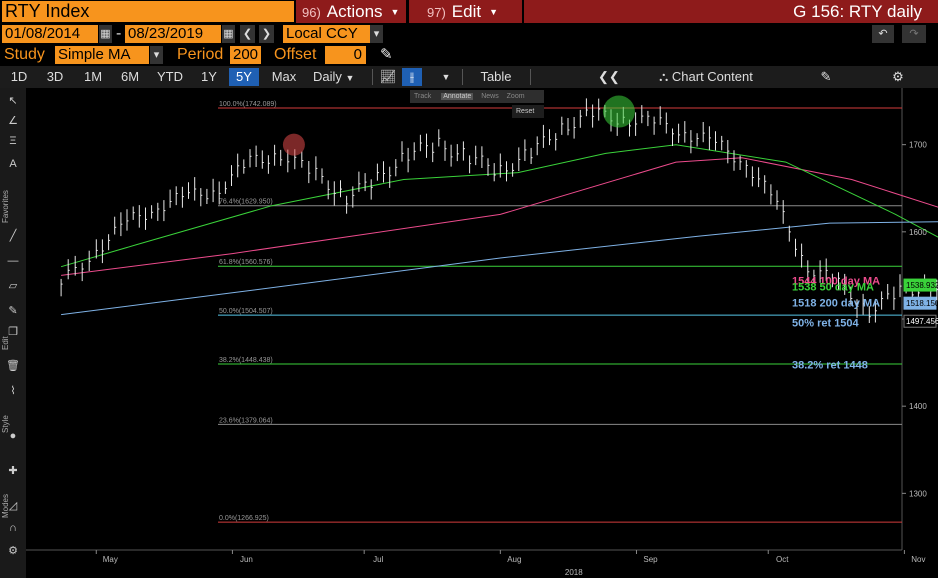 The image size is (938, 578). What do you see at coordinates (514, 559) in the screenshot?
I see `x-tick-label: Aug` at bounding box center [514, 559].